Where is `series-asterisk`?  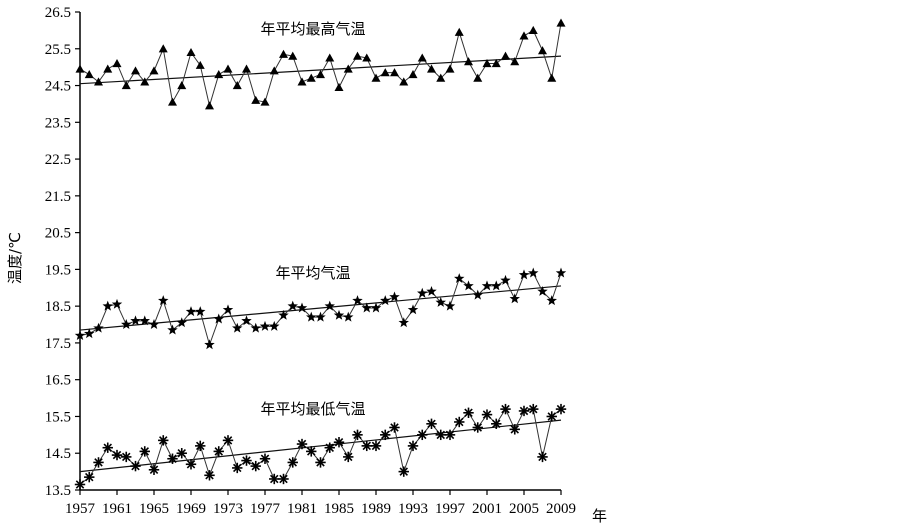
series-asterisk is located at coordinates (320, 446).